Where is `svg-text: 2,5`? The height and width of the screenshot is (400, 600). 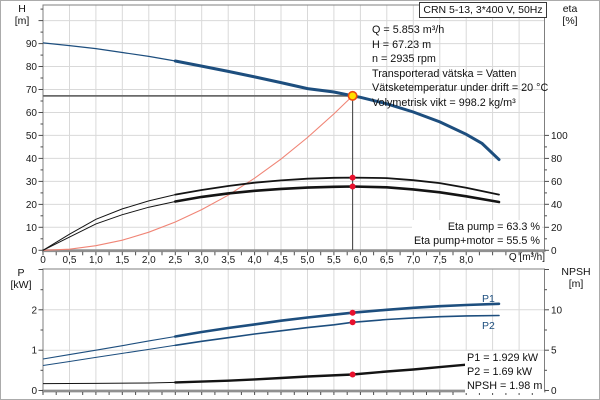
svg-text: 2,5 is located at coordinates (175, 260).